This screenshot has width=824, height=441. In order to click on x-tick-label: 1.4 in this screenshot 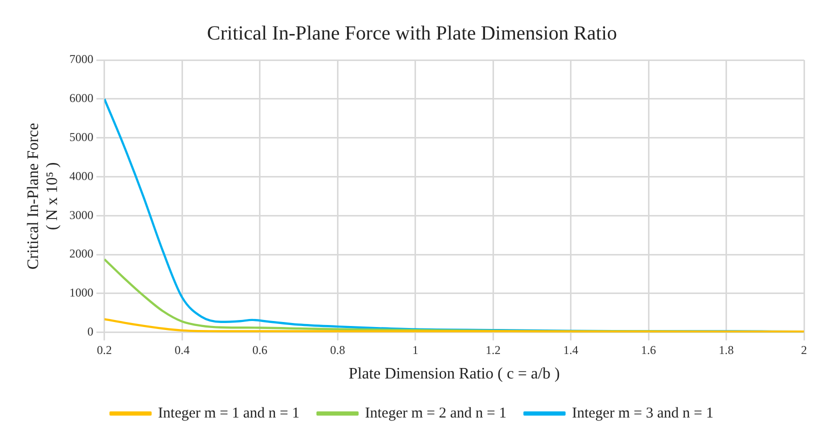, I will do `click(570, 349)`.